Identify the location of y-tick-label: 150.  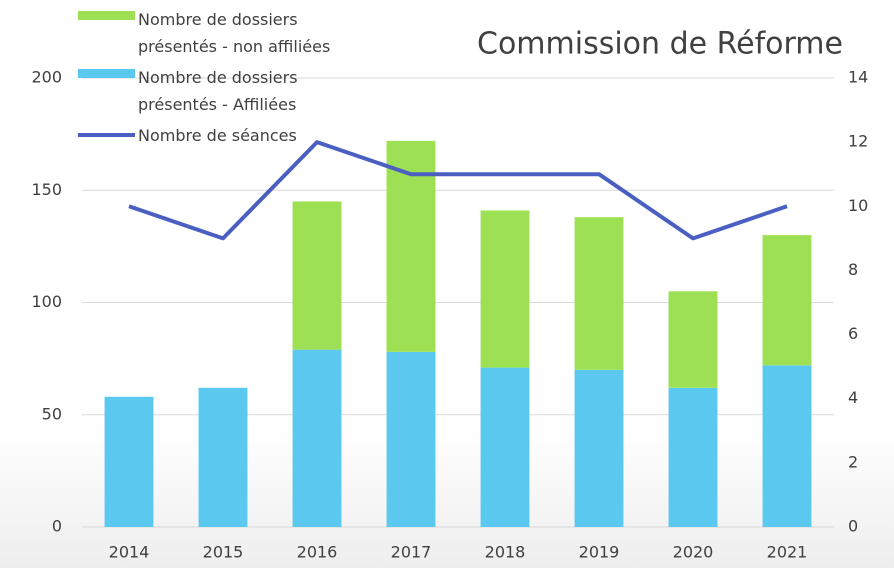
(46, 189).